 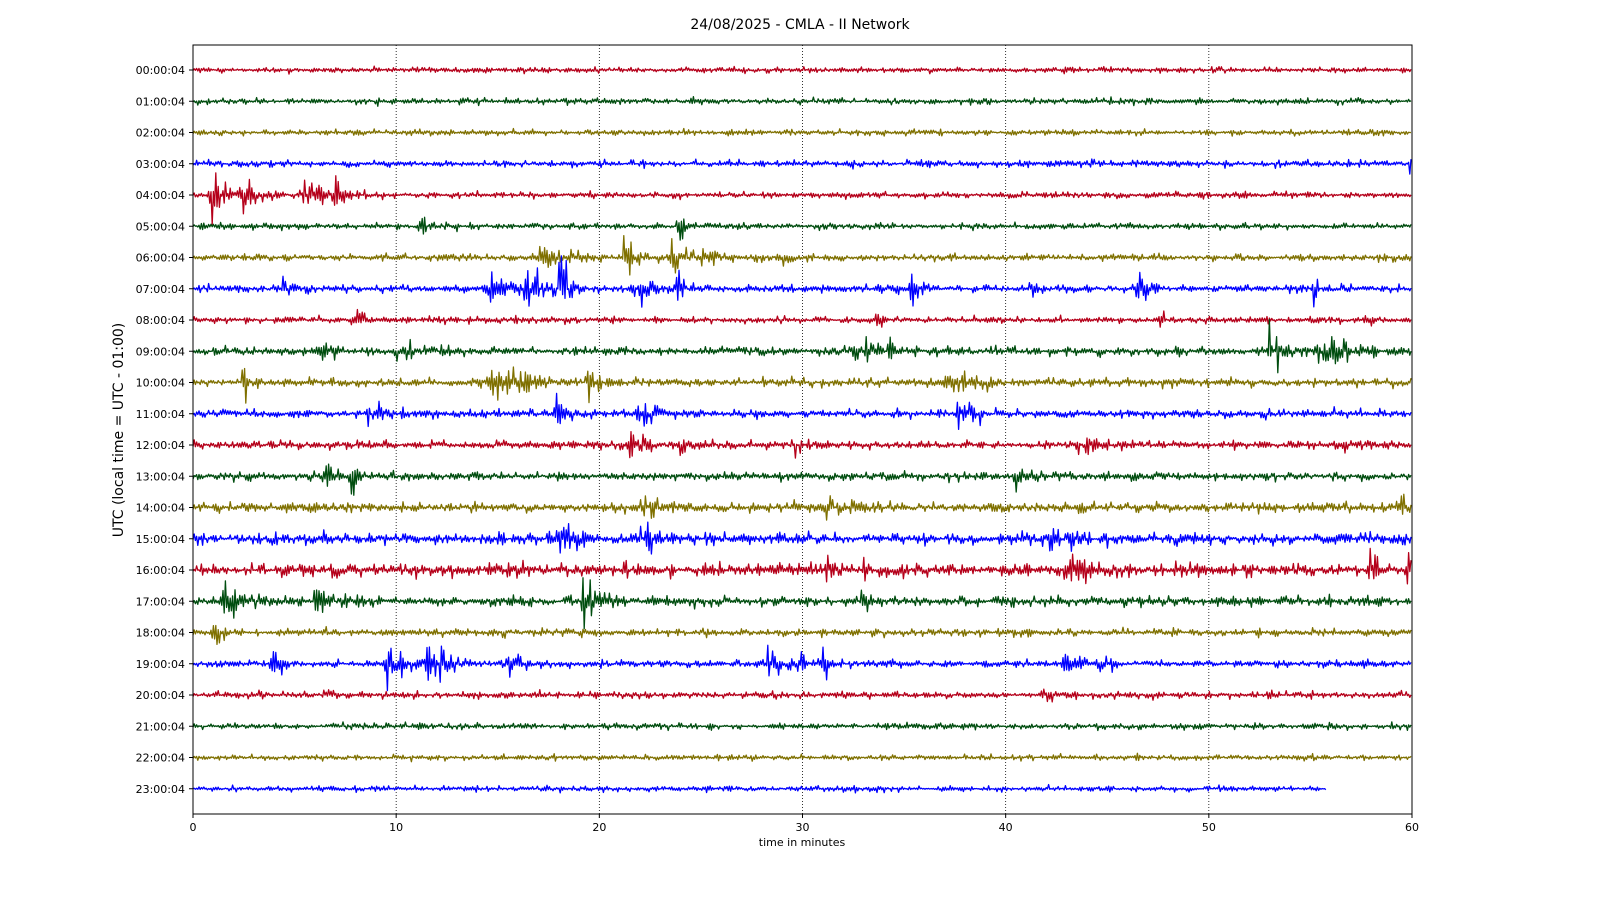 I want to click on y-tick-label: 21:00:04, so click(x=160, y=726).